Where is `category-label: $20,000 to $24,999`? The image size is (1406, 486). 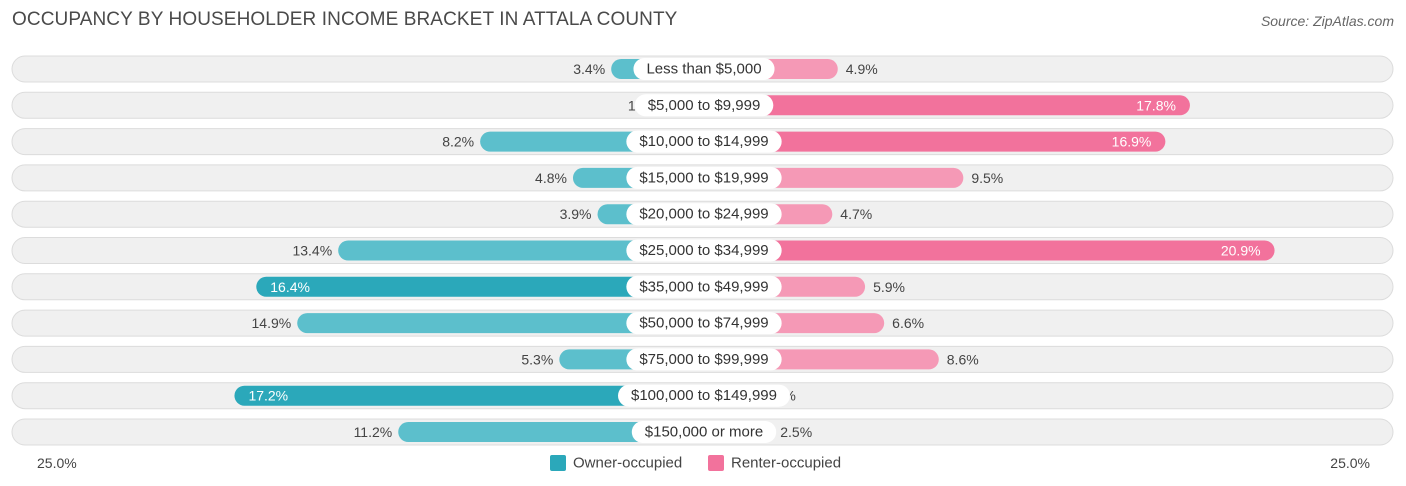
category-label: $20,000 to $24,999 is located at coordinates (703, 214).